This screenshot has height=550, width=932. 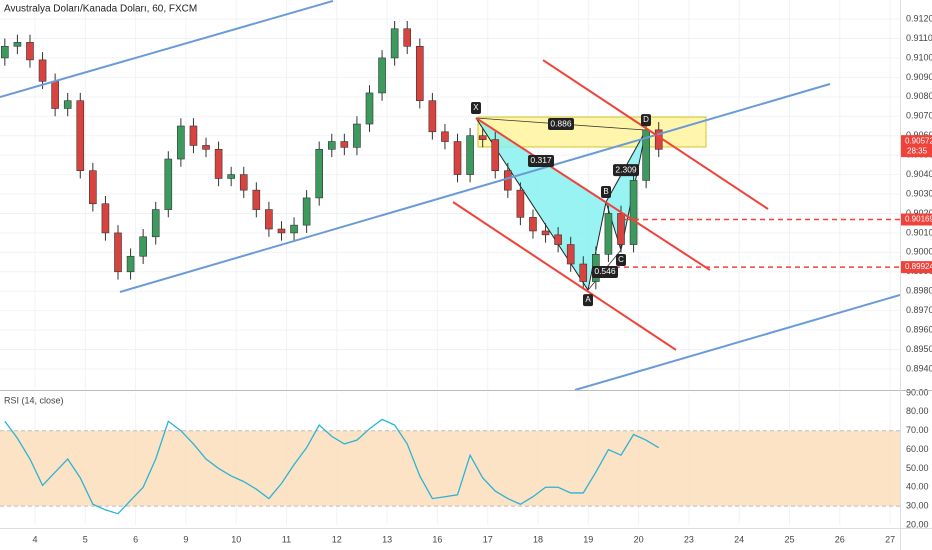 What do you see at coordinates (34, 400) in the screenshot?
I see `rsi-title: RSI (14, close)` at bounding box center [34, 400].